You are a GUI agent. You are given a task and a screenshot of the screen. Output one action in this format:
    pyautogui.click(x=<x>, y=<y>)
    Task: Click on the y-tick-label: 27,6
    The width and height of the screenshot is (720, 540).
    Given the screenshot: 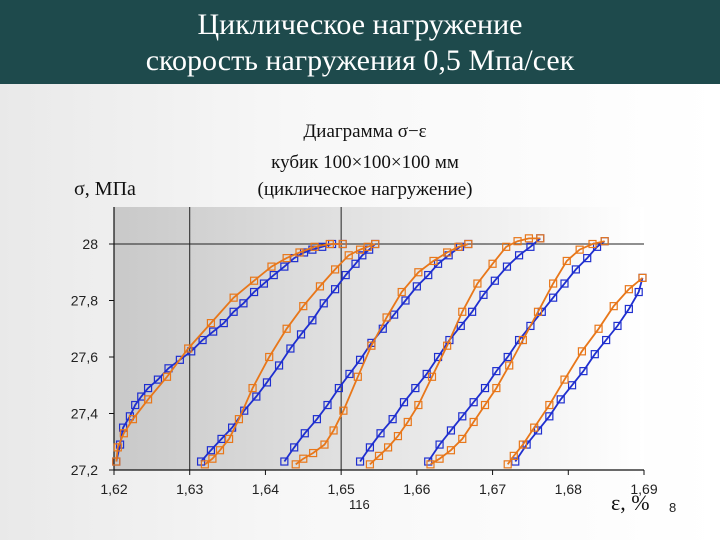 What is the action you would take?
    pyautogui.click(x=84, y=357)
    